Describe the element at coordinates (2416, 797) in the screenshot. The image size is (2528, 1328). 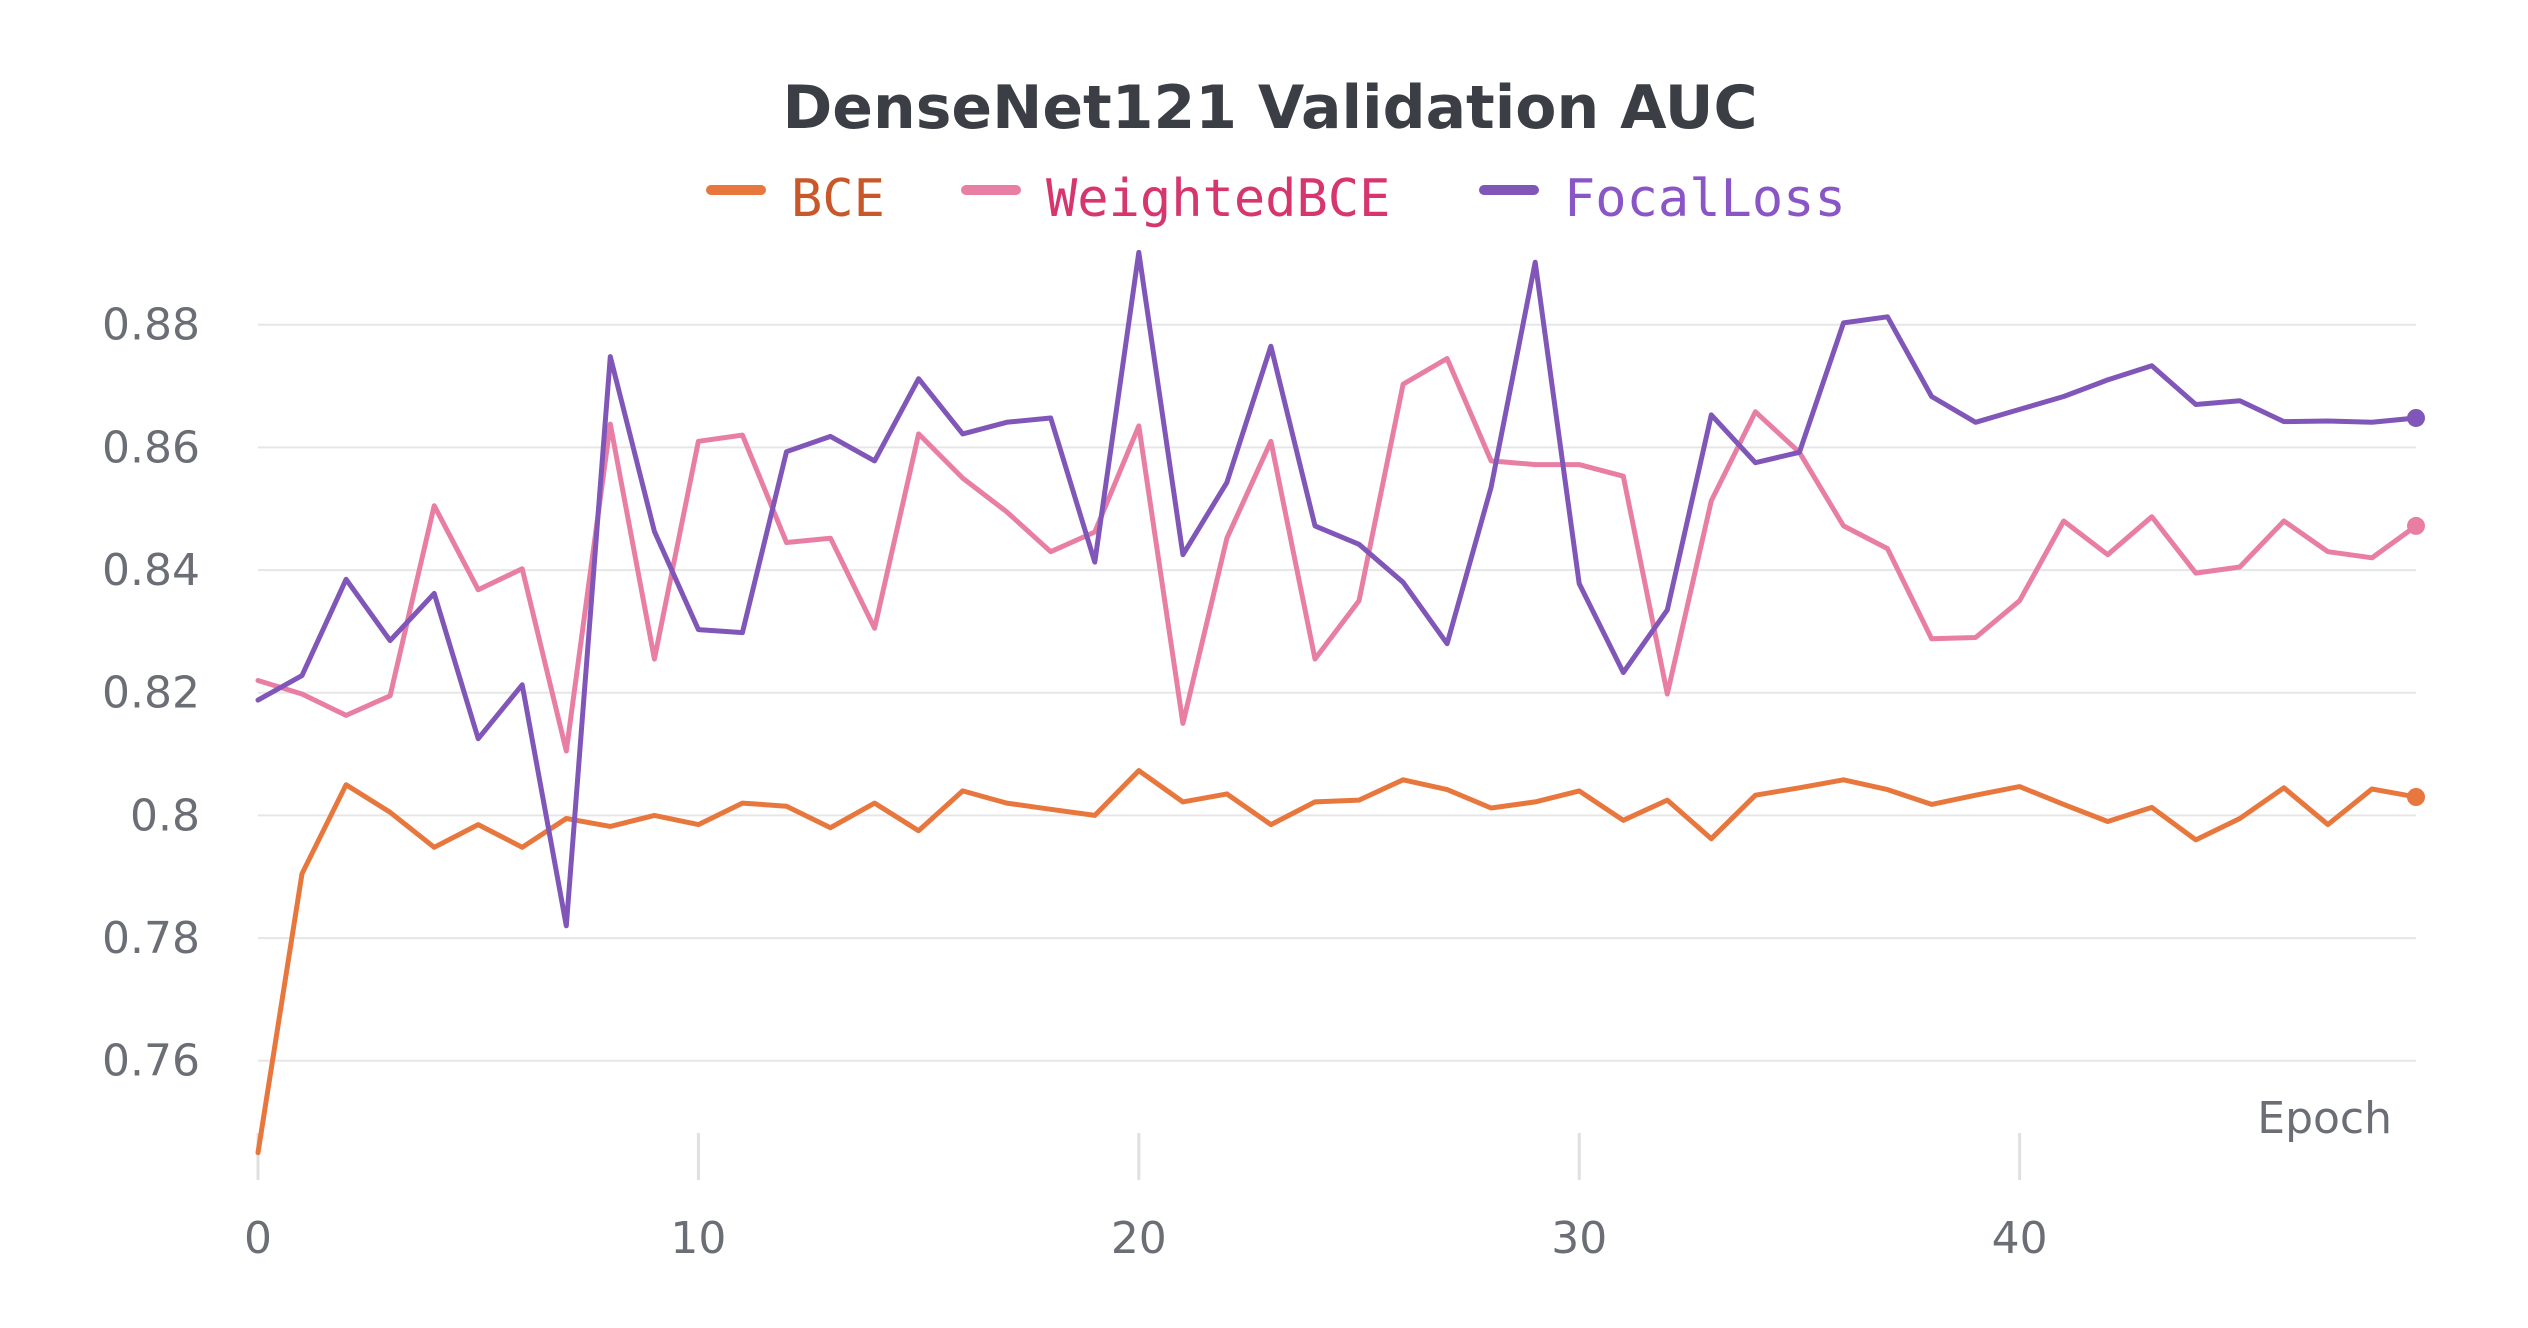
I see `series-end-point-bce` at that location.